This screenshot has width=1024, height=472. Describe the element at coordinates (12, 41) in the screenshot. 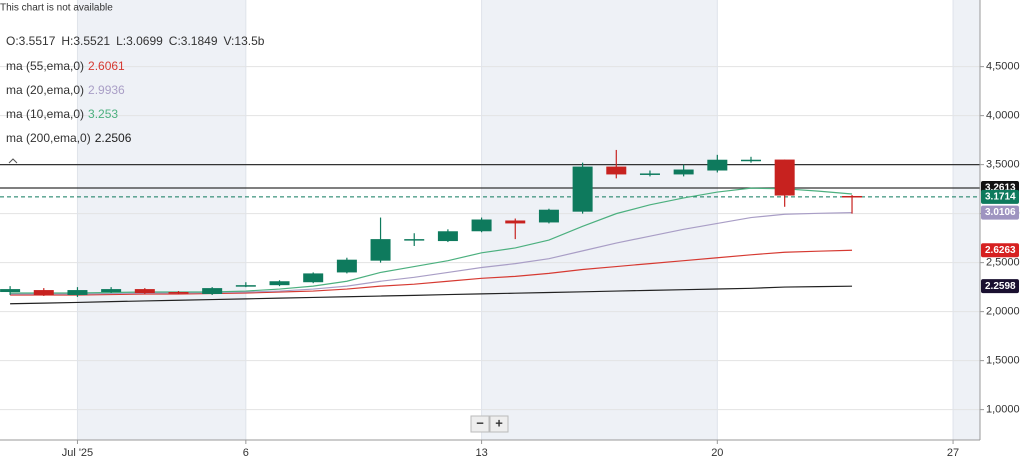

I see `ohlc-label: O:` at that location.